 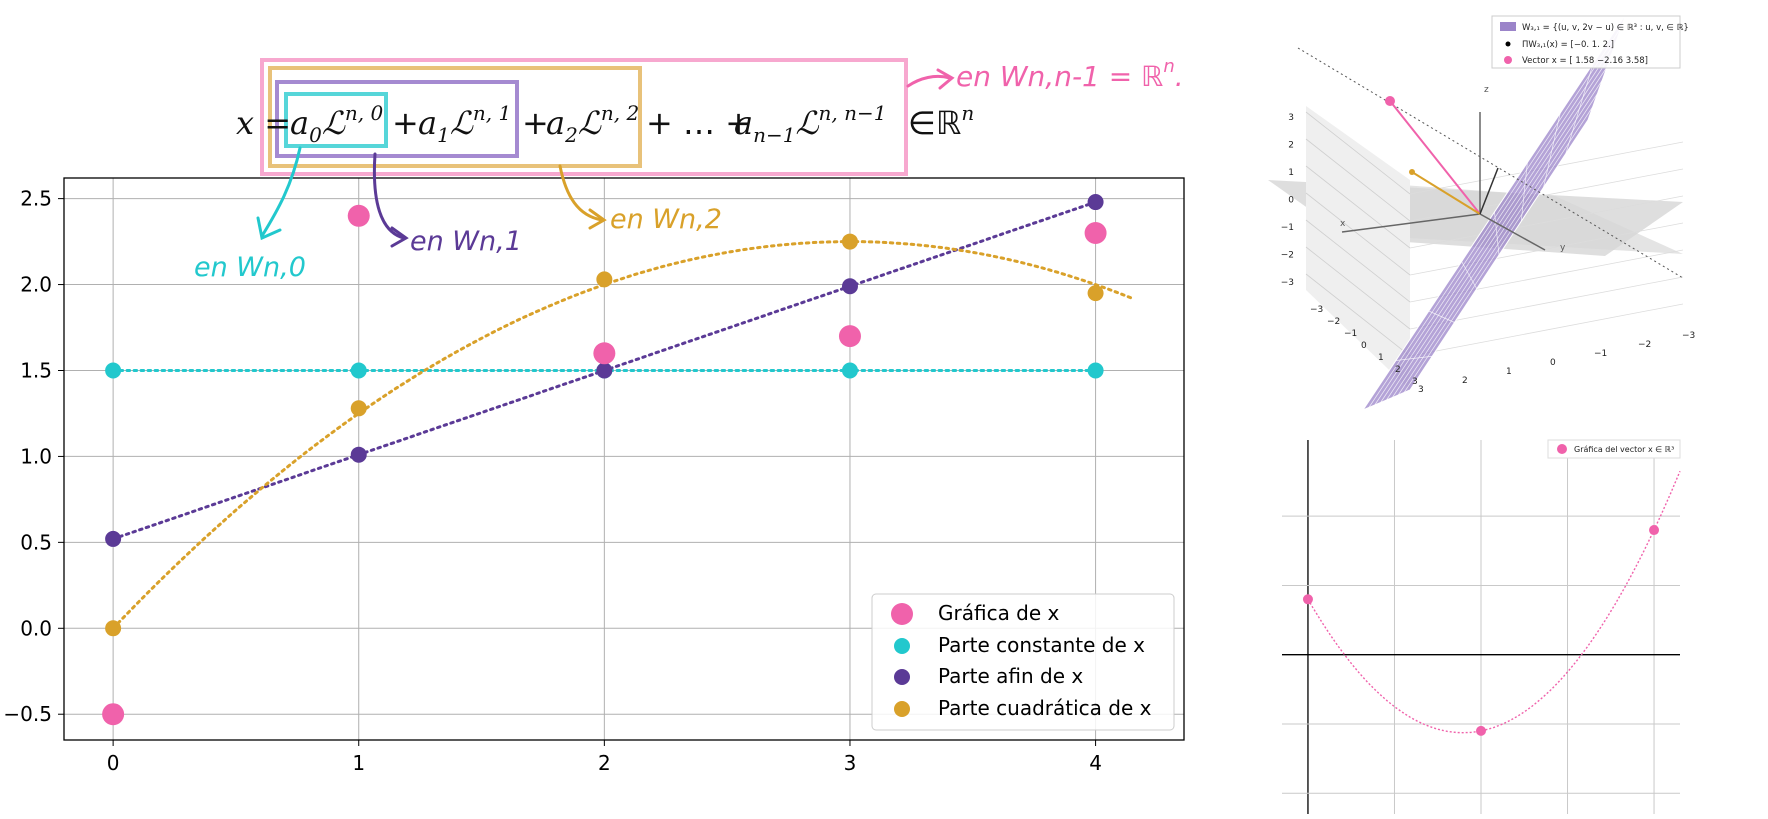 What do you see at coordinates (590, 123) in the screenshot?
I see `formula-term-2-L: ℒ` at bounding box center [590, 123].